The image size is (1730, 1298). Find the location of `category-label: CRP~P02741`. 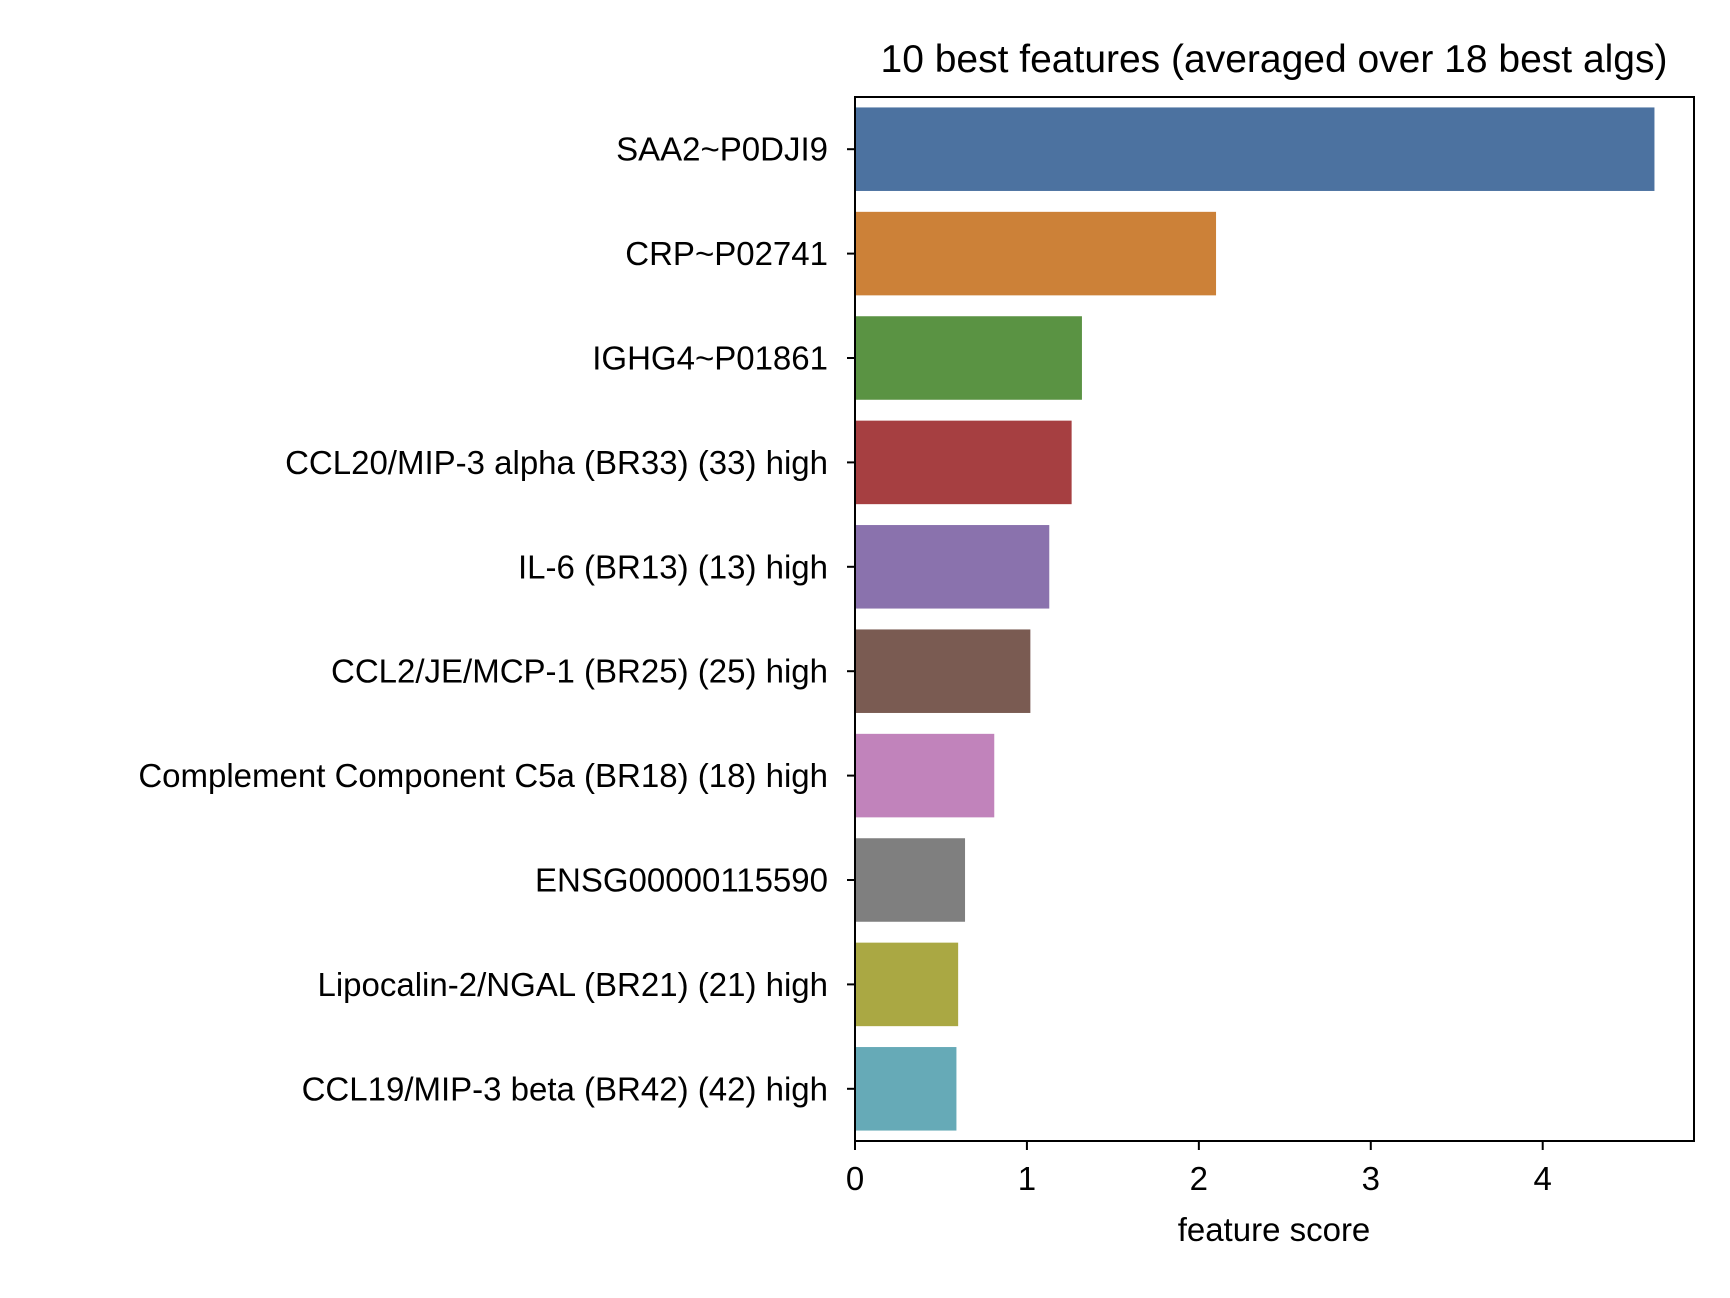

category-label: CRP~P02741 is located at coordinates (726, 253).